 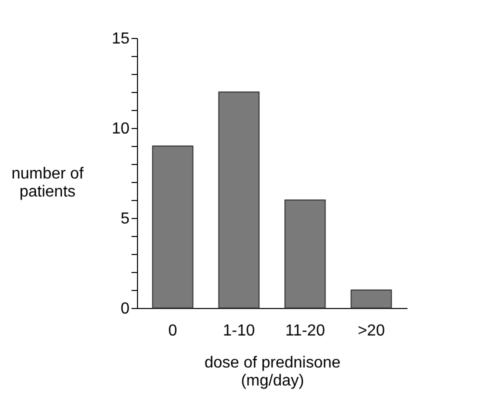 What do you see at coordinates (272, 372) in the screenshot?
I see `x-axis-title: dose of prednisone (mg/day)` at bounding box center [272, 372].